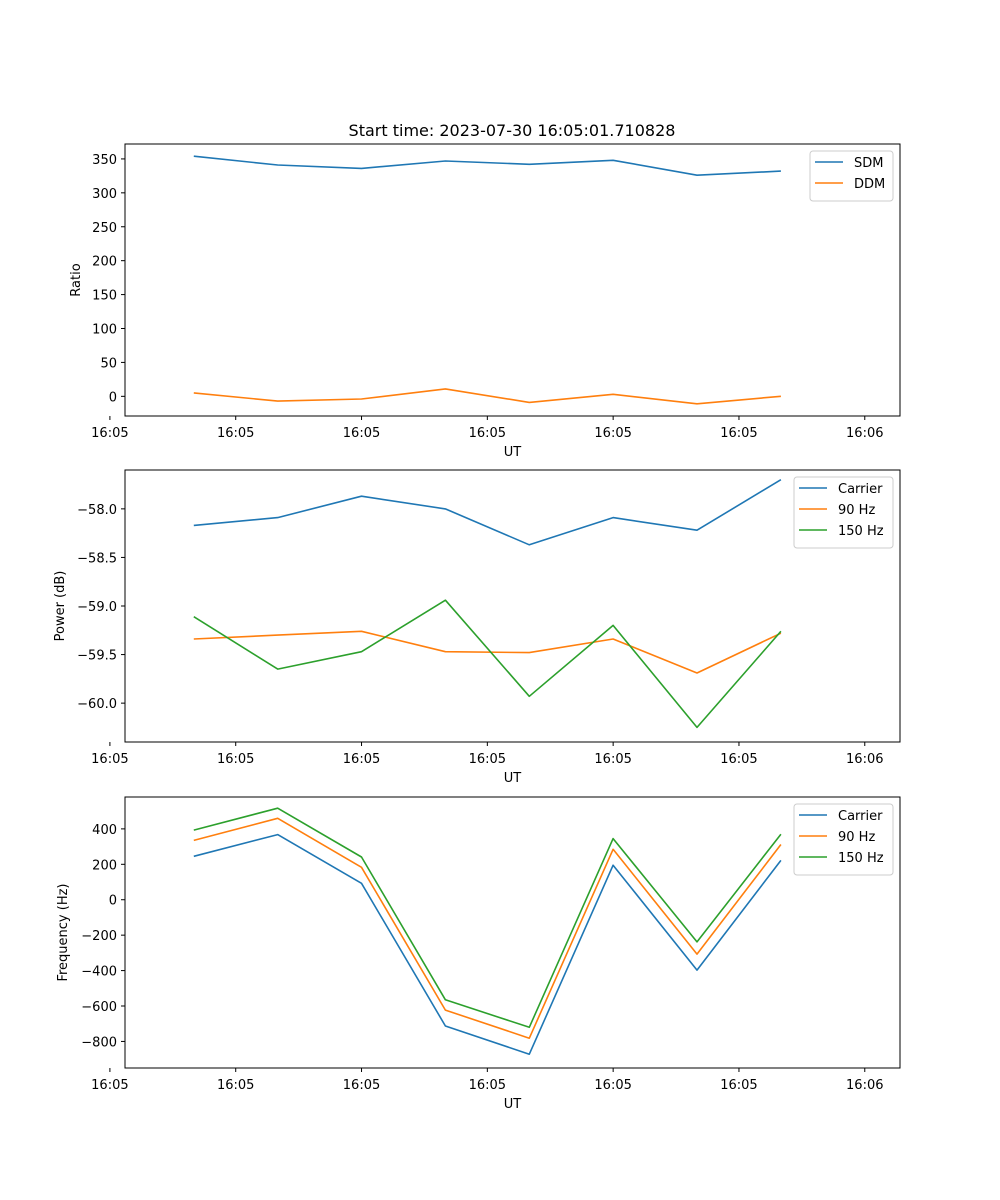 The height and width of the screenshot is (1200, 1000). I want to click on y-axis-label: Frequency (Hz), so click(63, 932).